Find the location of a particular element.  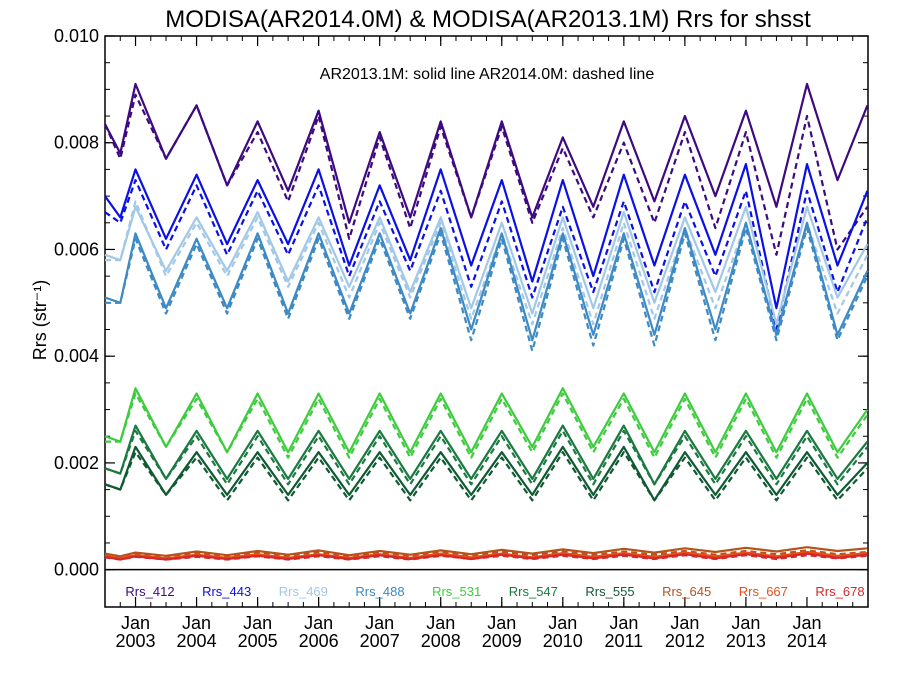

legend-entry-rrs_678: Rrs_678 is located at coordinates (839, 591).